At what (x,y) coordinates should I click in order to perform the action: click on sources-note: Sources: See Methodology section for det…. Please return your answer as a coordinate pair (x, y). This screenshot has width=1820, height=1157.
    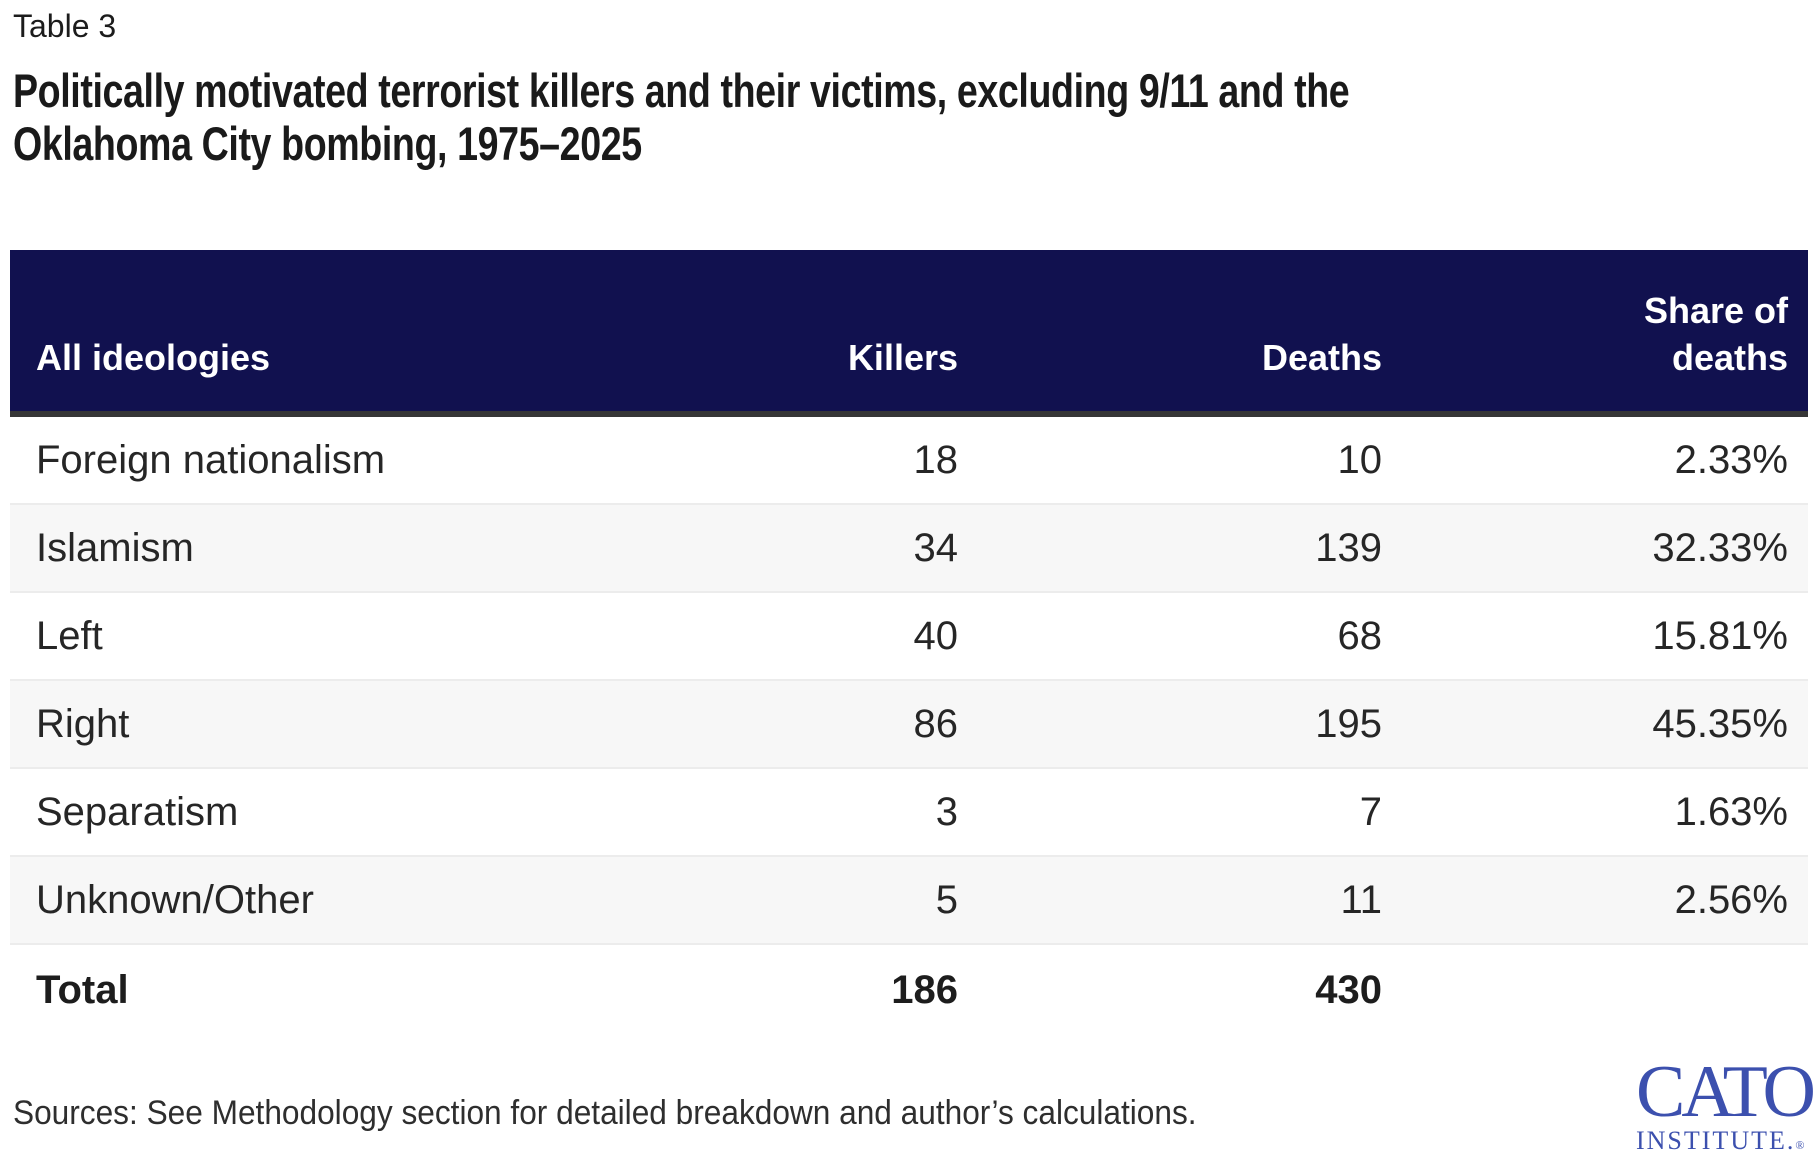
    Looking at the image, I should click on (605, 1113).